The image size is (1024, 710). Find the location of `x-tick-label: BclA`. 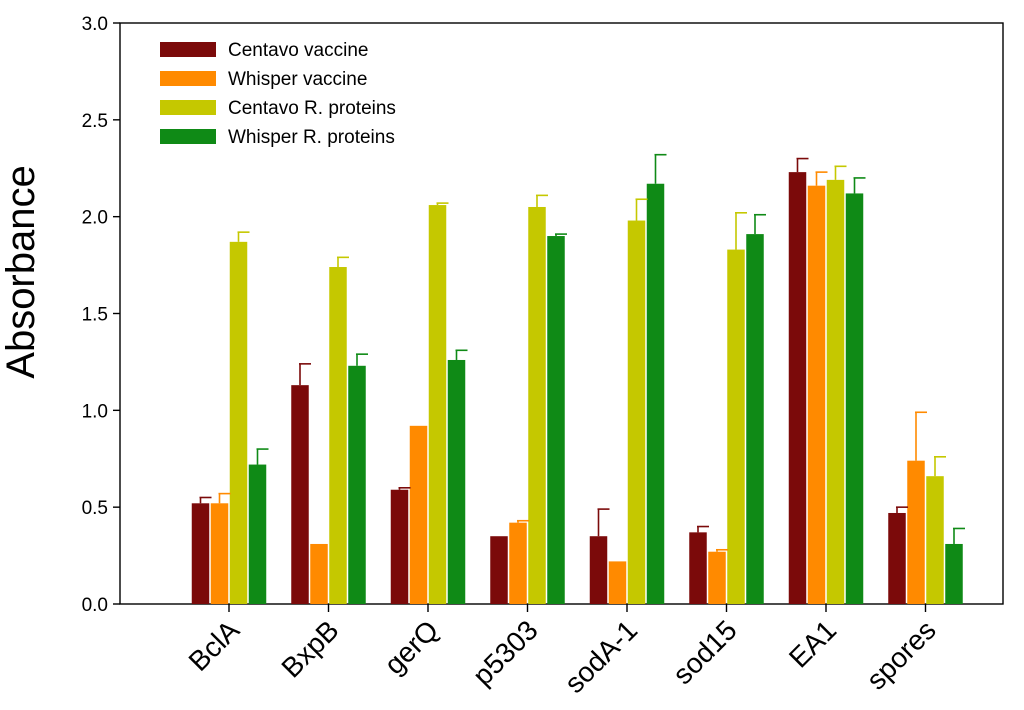

x-tick-label: BclA is located at coordinates (214, 645).